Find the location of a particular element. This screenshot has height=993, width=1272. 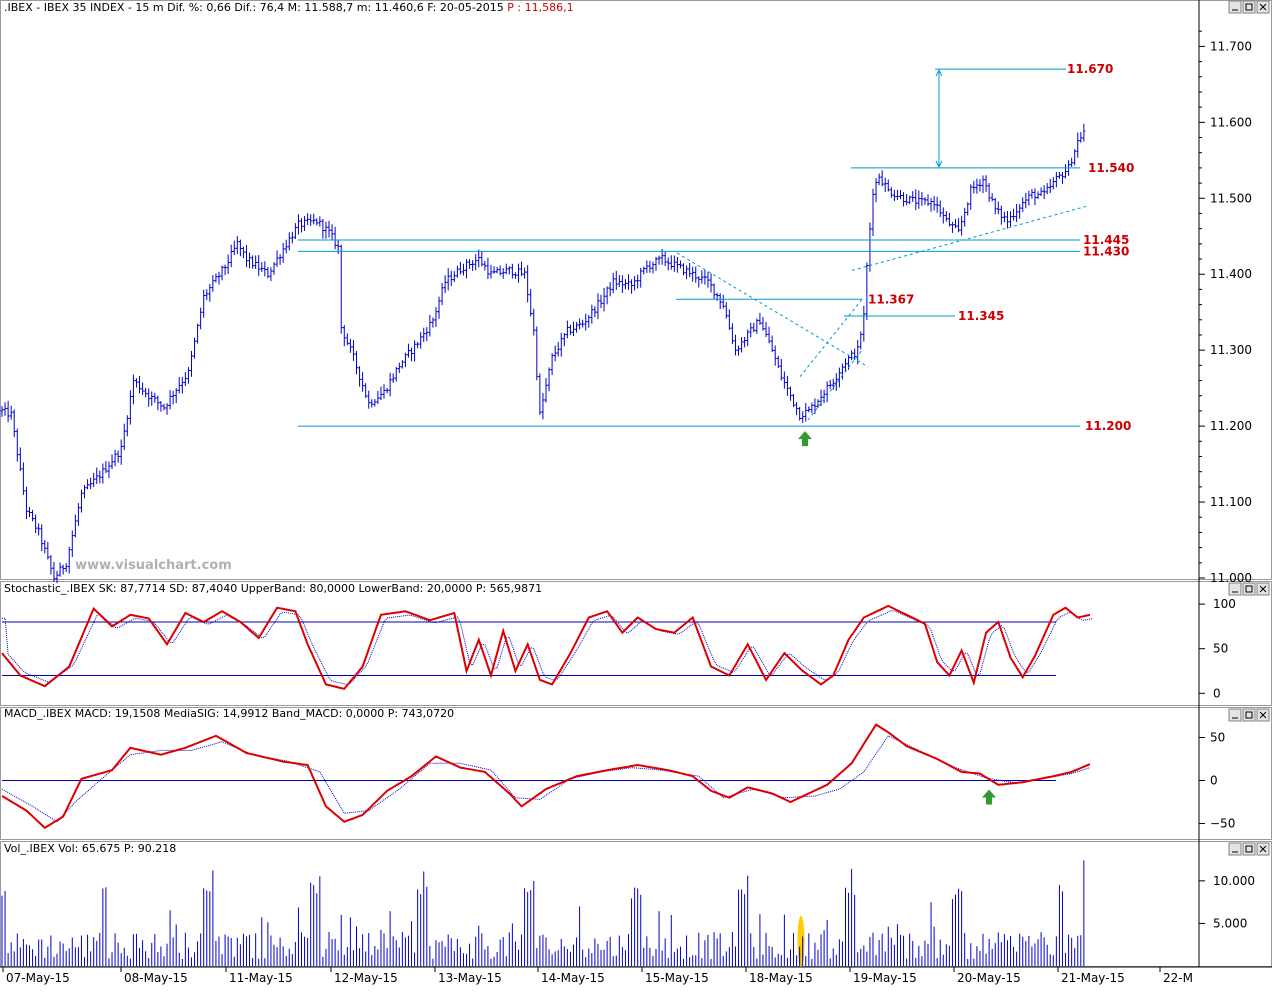

date-tick-label: 19-May-15 is located at coordinates (885, 978).